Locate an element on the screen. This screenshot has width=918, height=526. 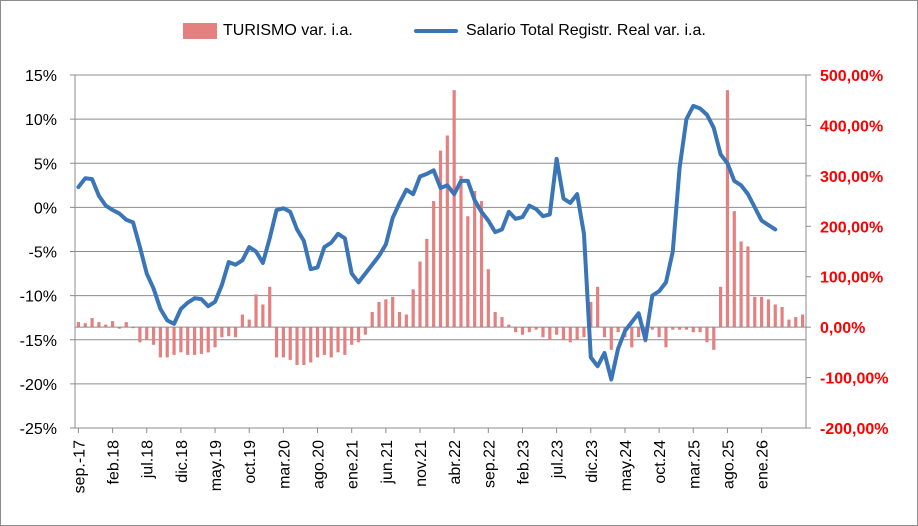
x-tick-label: ago.20 is located at coordinates (319, 464).